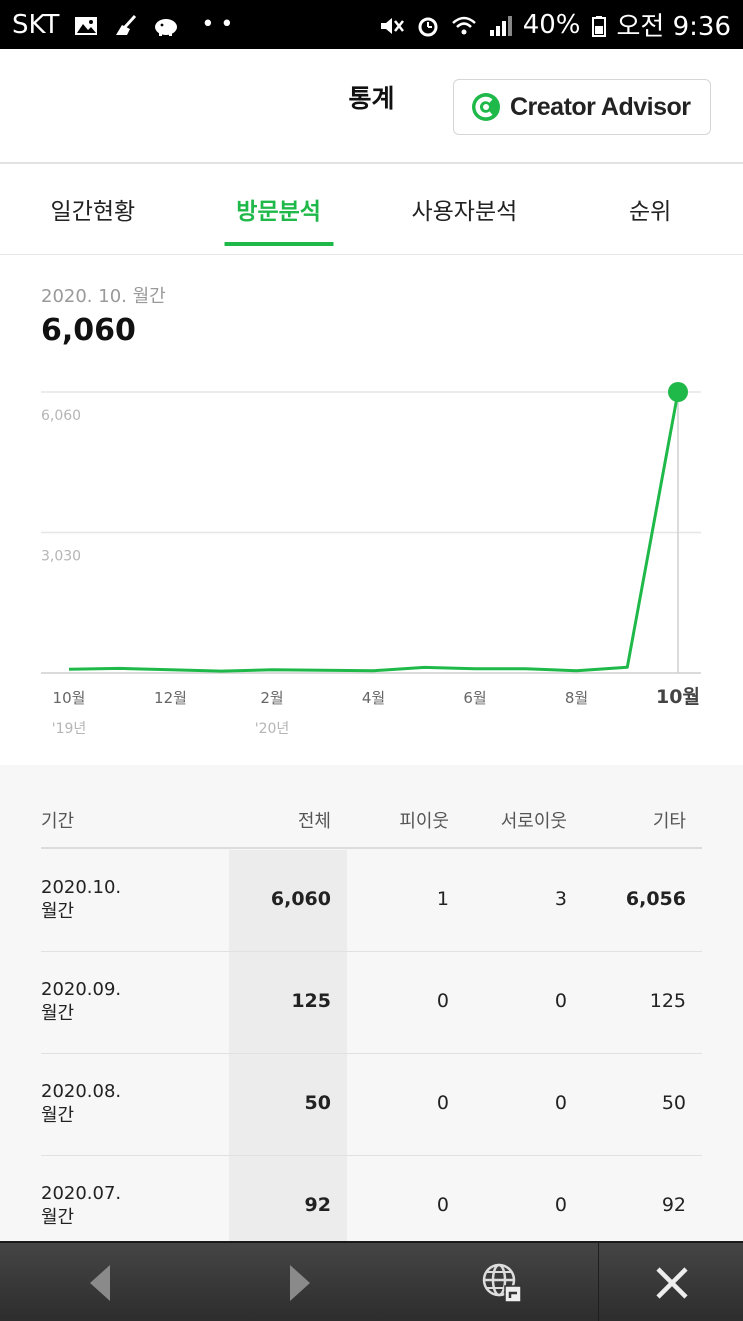 The image size is (743, 1321). I want to click on header-total: 전체, so click(314, 821).